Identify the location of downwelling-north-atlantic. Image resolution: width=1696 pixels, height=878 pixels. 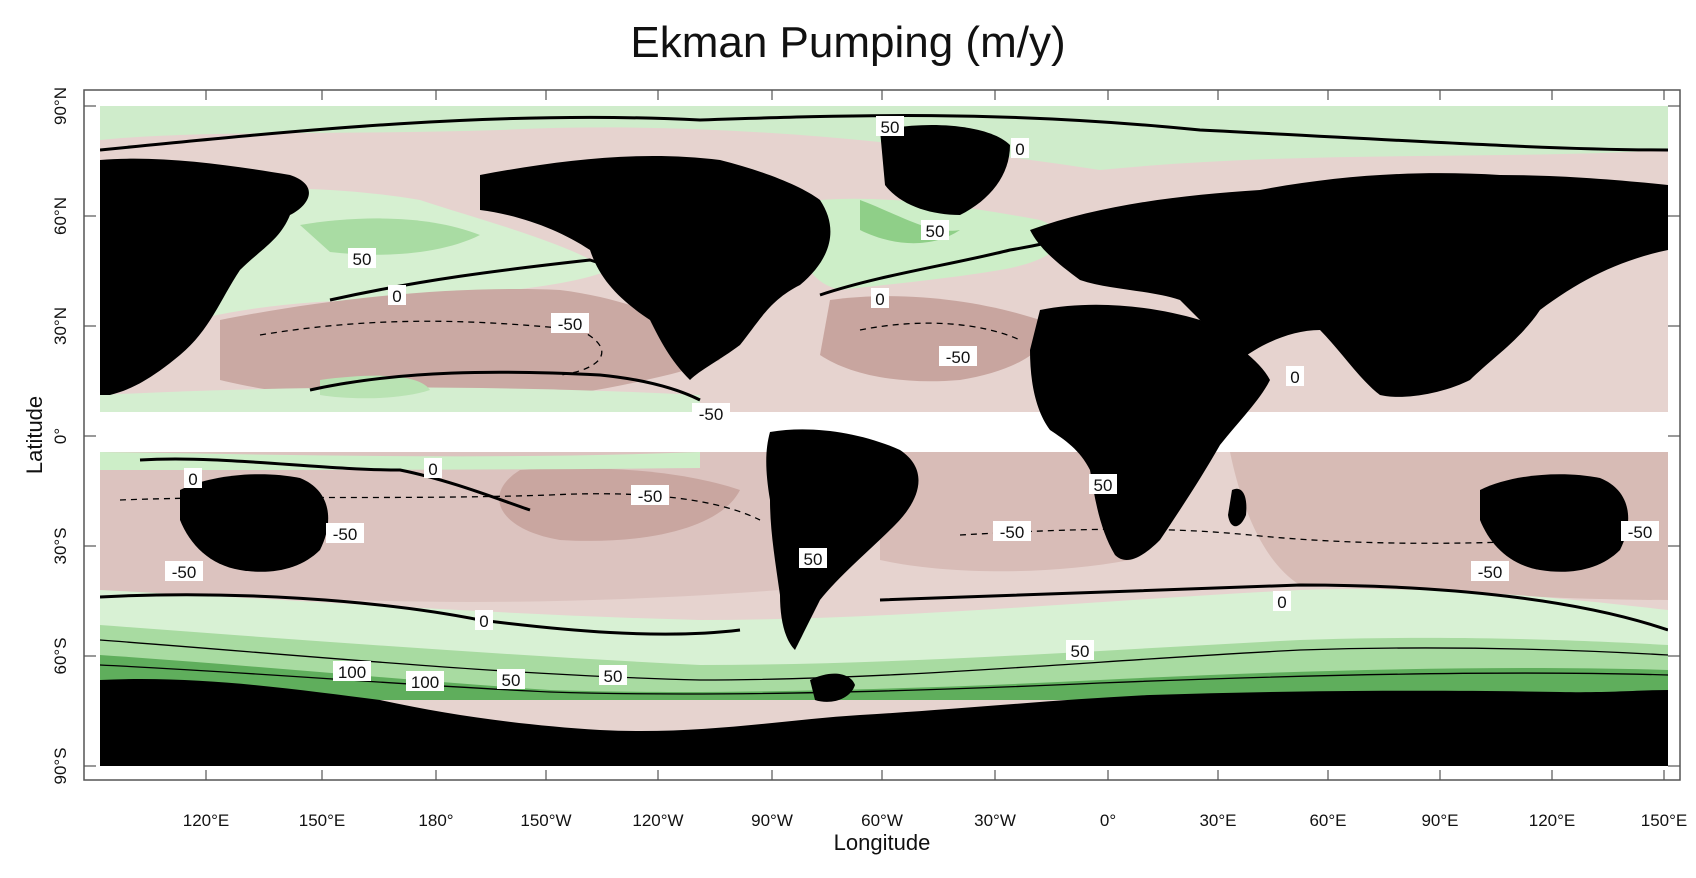
(933, 339).